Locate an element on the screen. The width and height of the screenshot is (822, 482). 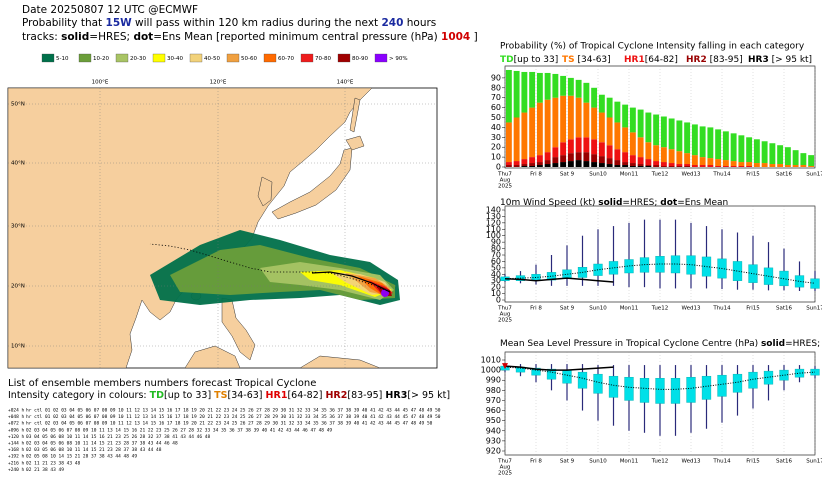
x-tick-label: Tue12 is located at coordinates (659, 175).